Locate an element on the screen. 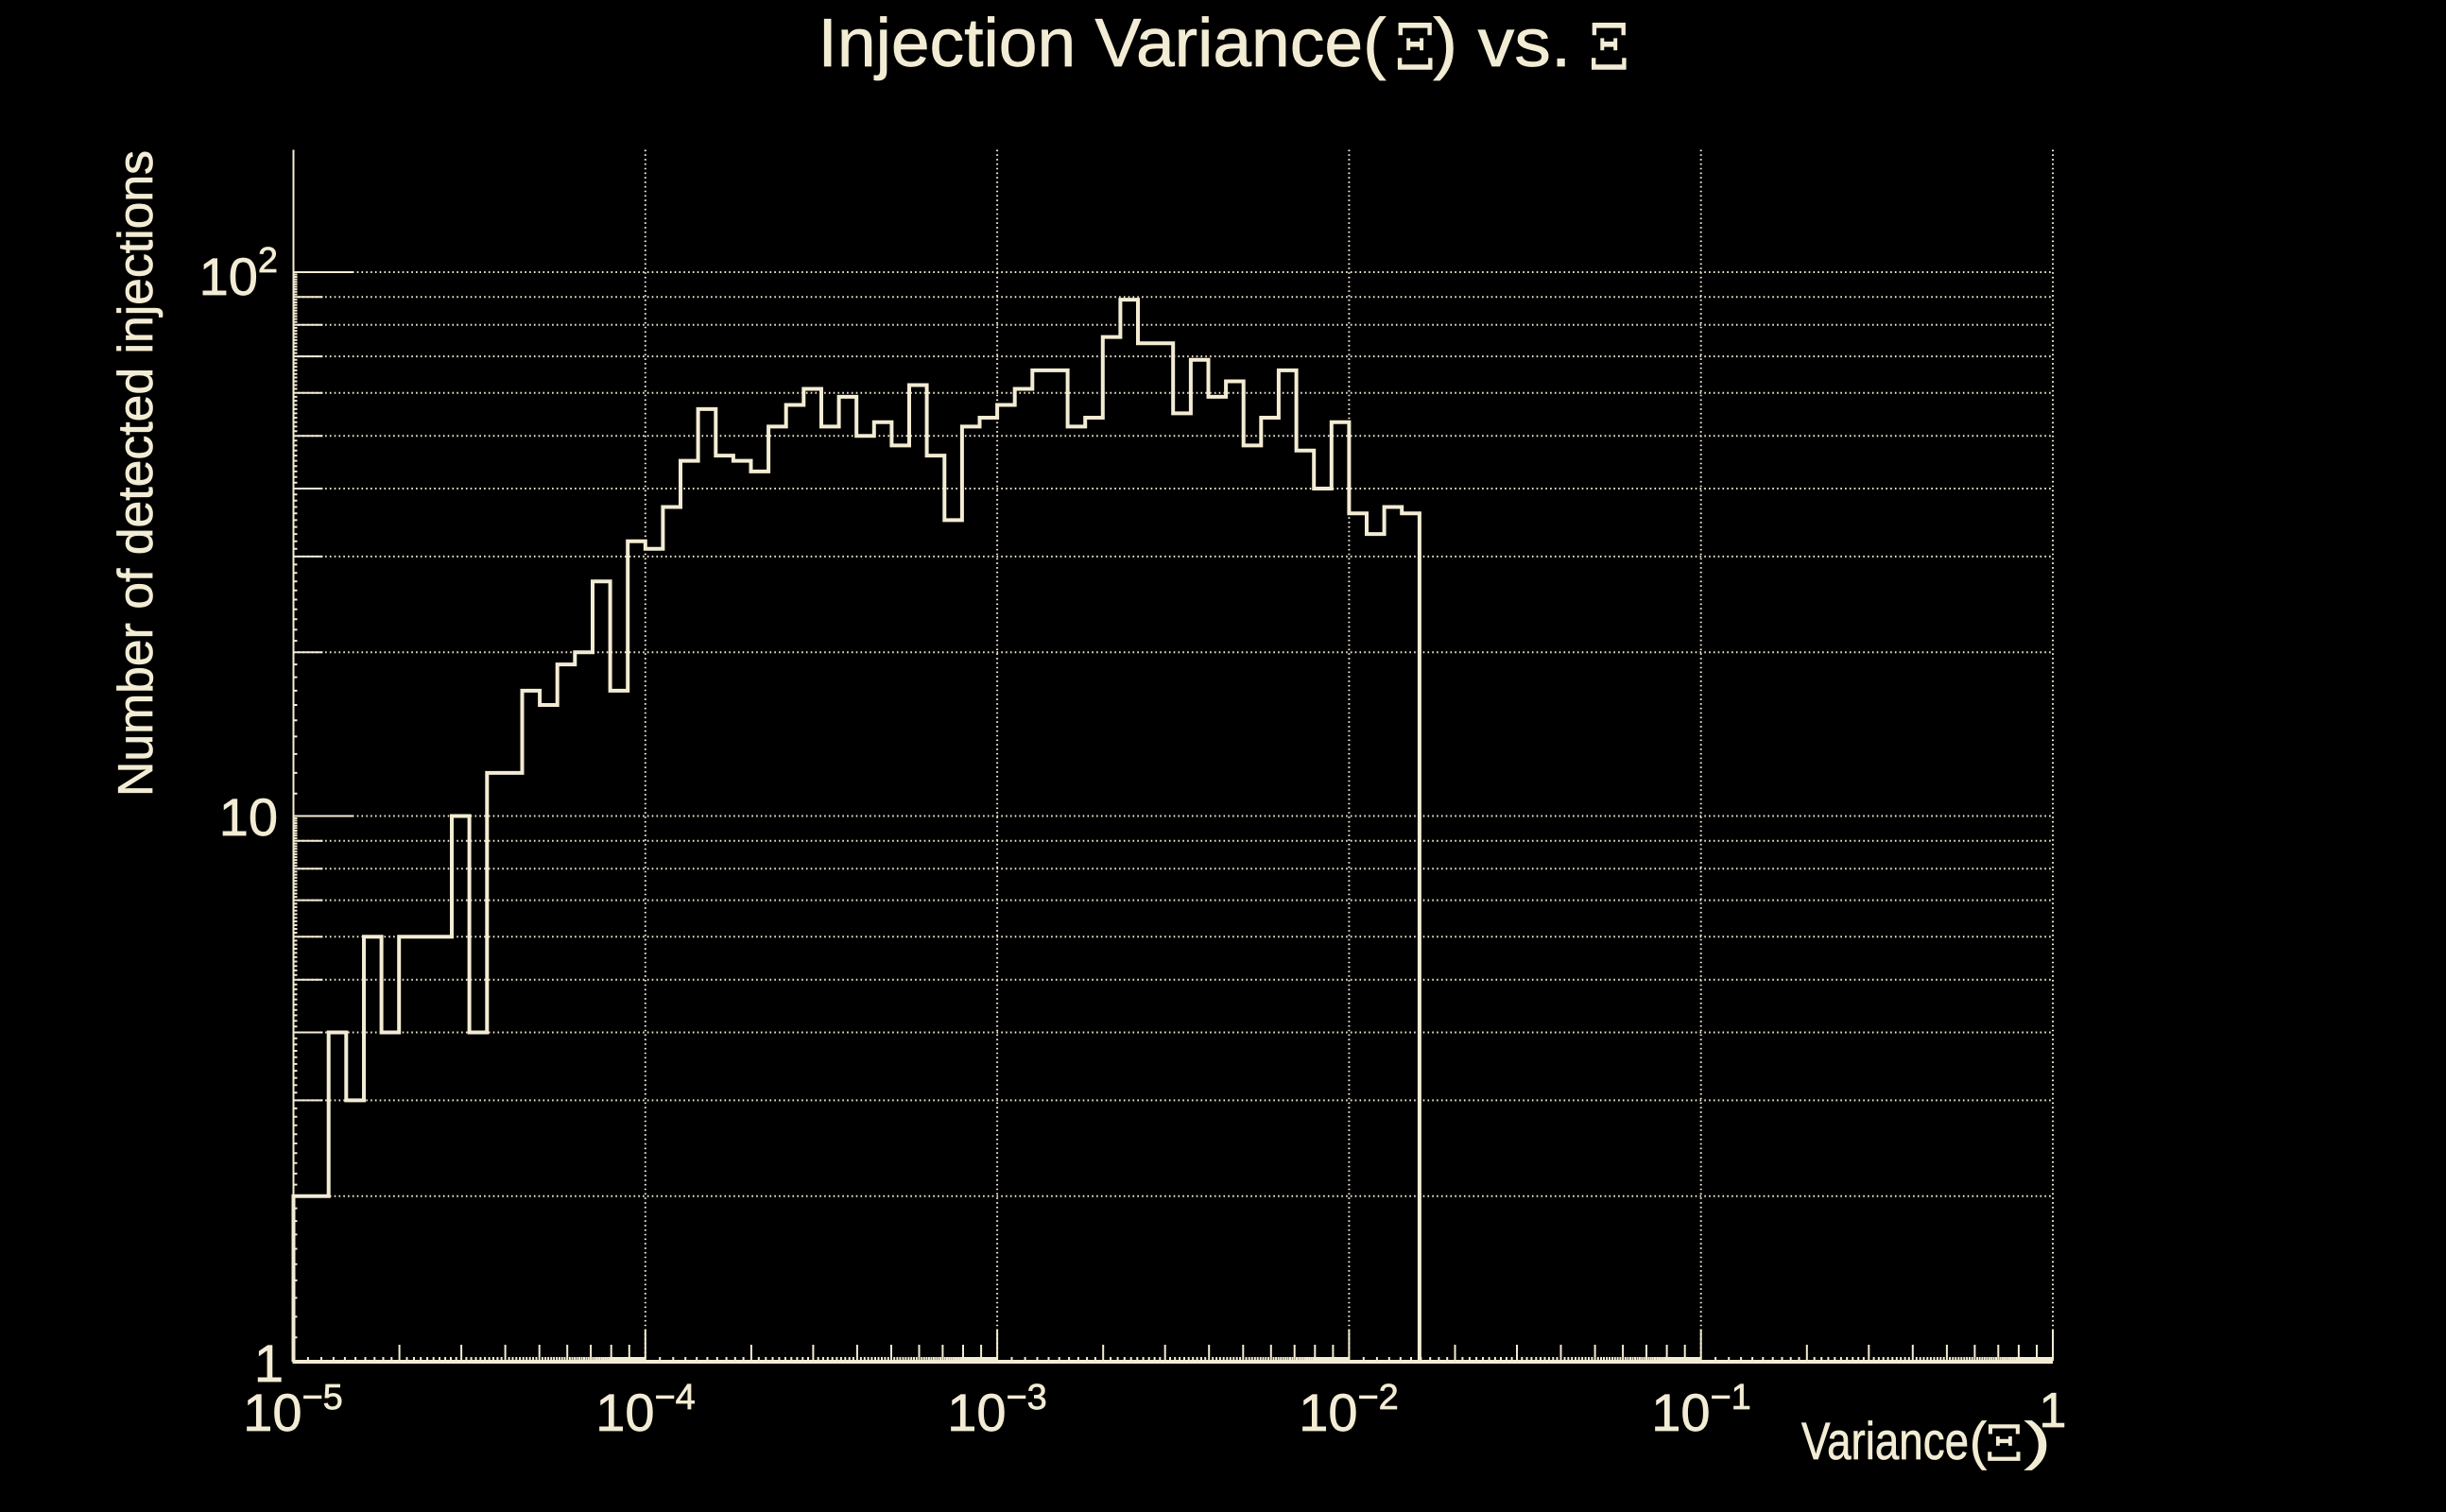 This screenshot has height=1512, width=2446. svg-text: 10⁻² is located at coordinates (1349, 1410).